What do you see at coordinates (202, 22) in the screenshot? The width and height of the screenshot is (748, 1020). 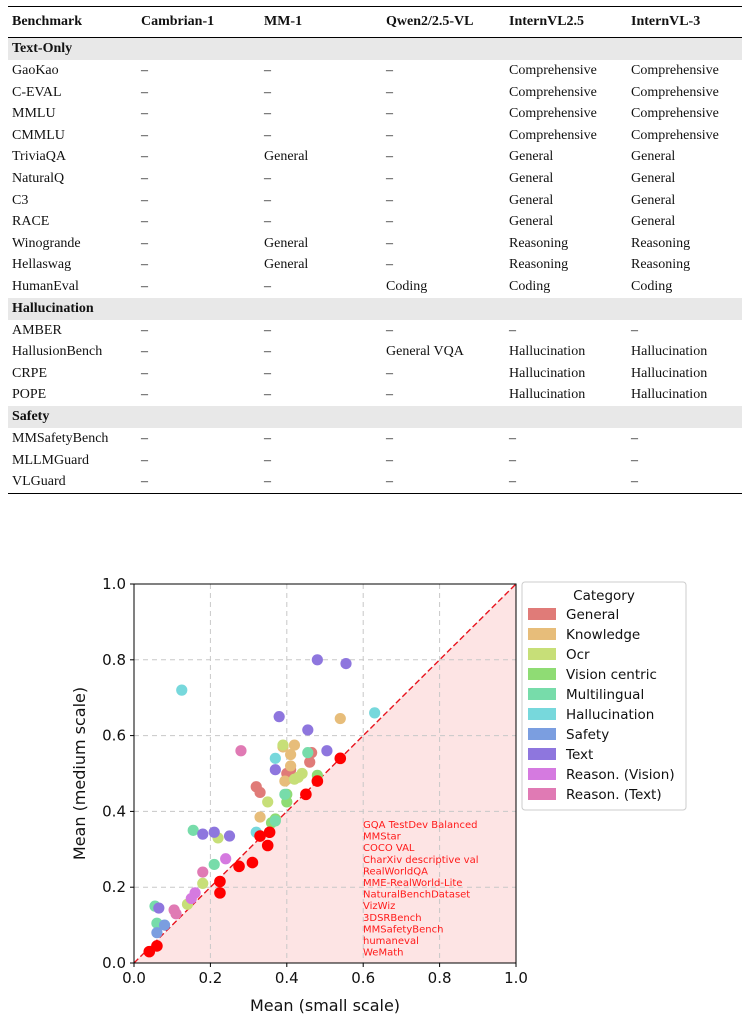 I see `column-header: Cambrian-1` at bounding box center [202, 22].